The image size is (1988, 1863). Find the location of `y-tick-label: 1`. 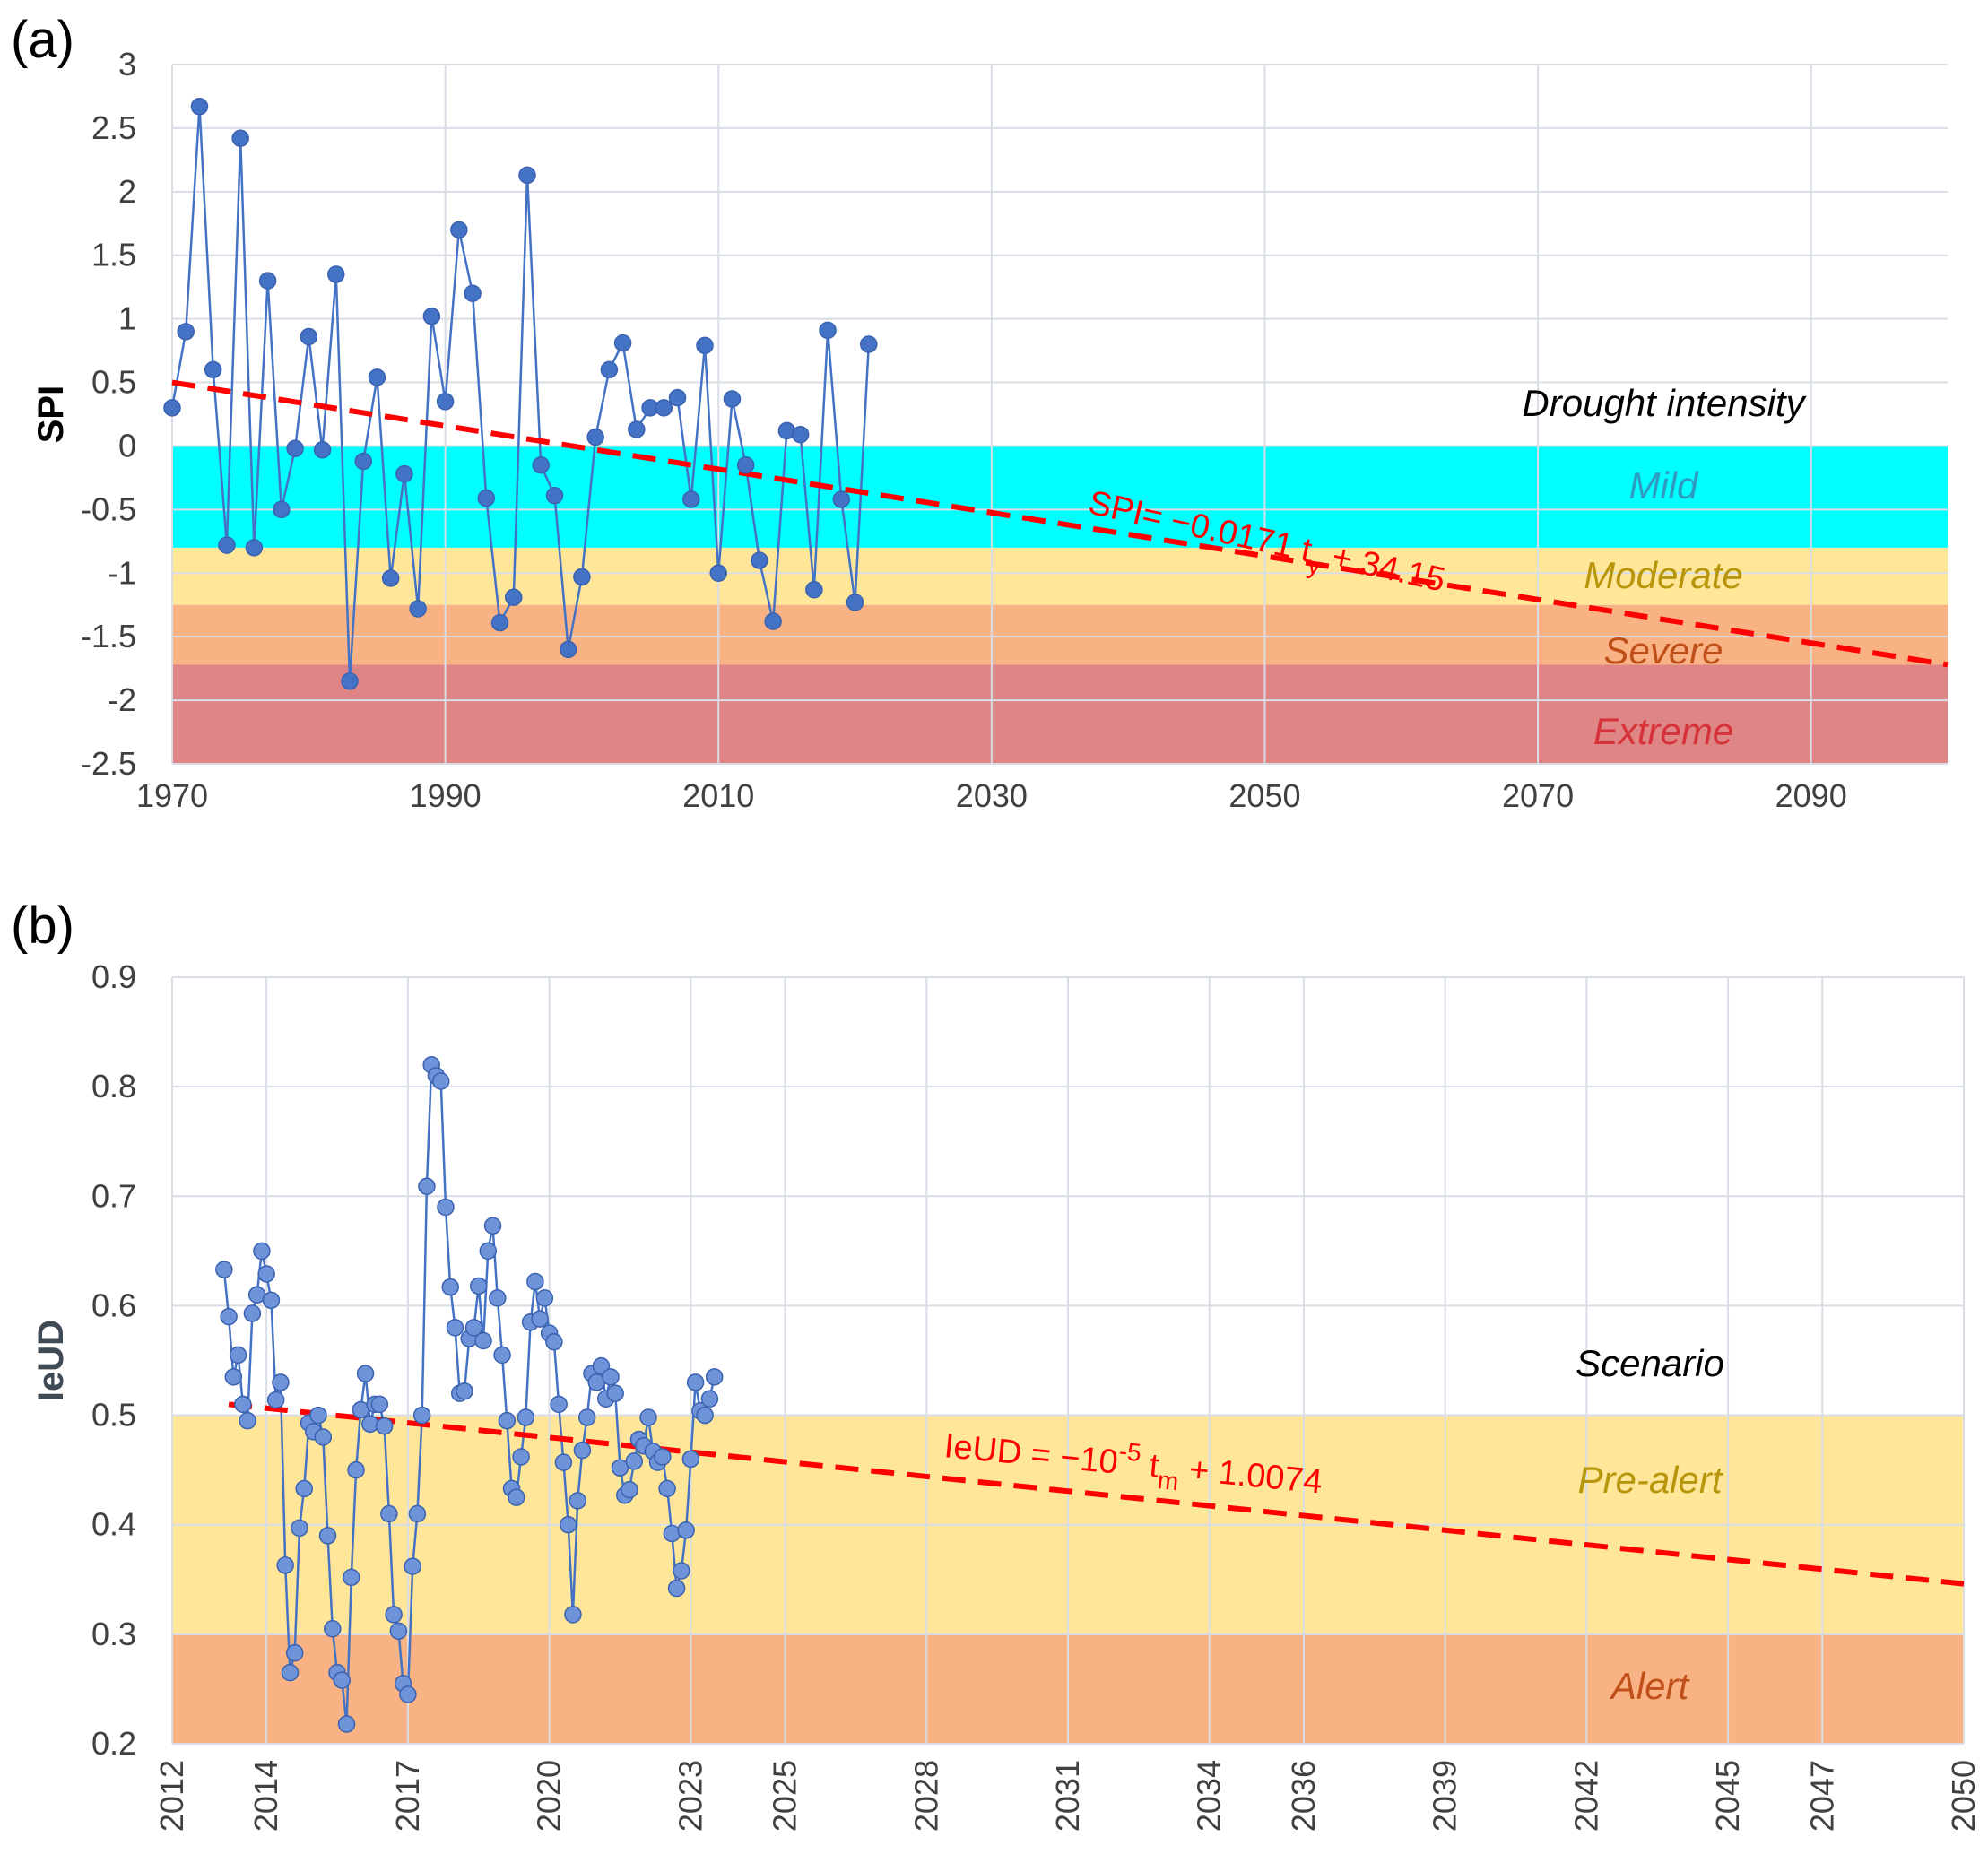

y-tick-label: 1 is located at coordinates (127, 318).